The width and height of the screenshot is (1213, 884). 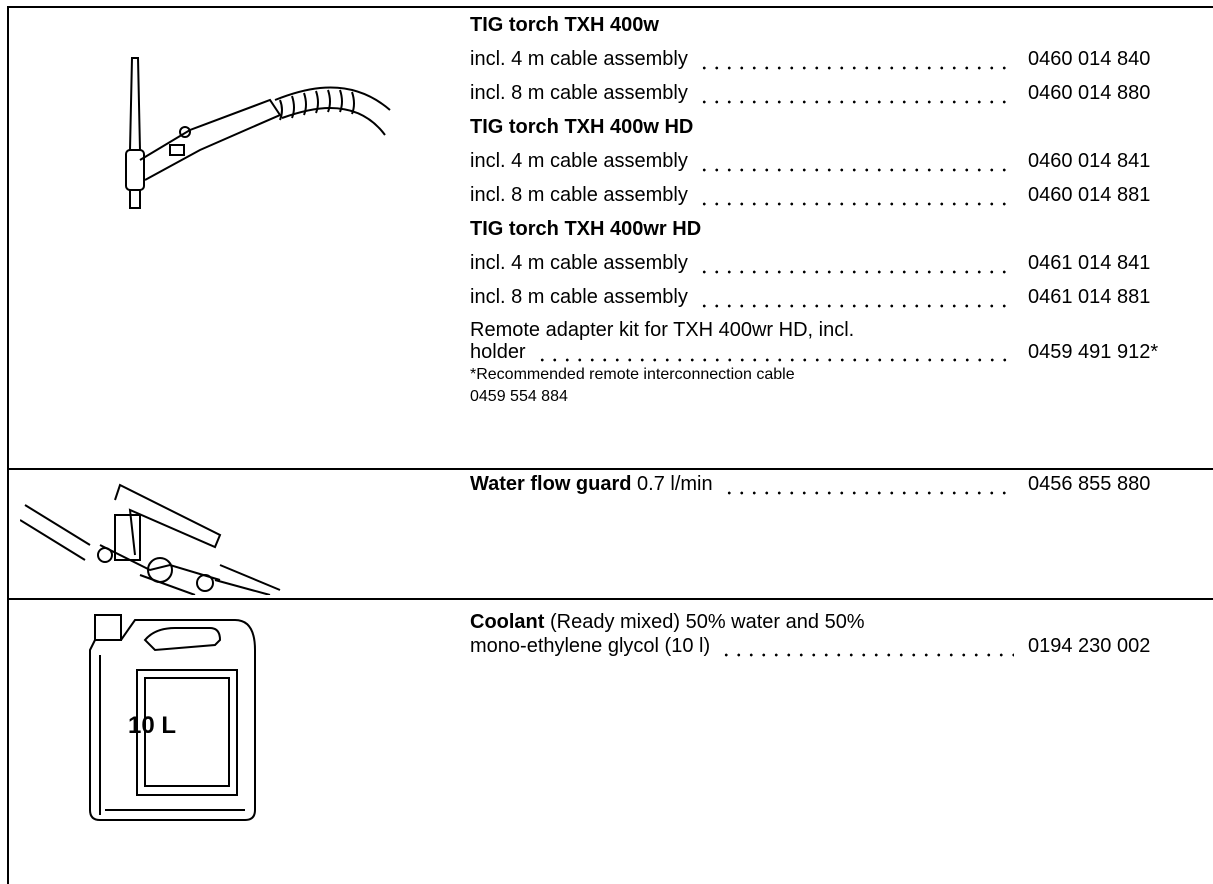 What do you see at coordinates (1093, 352) in the screenshot?
I see `part-number: 0459 491 912*` at bounding box center [1093, 352].